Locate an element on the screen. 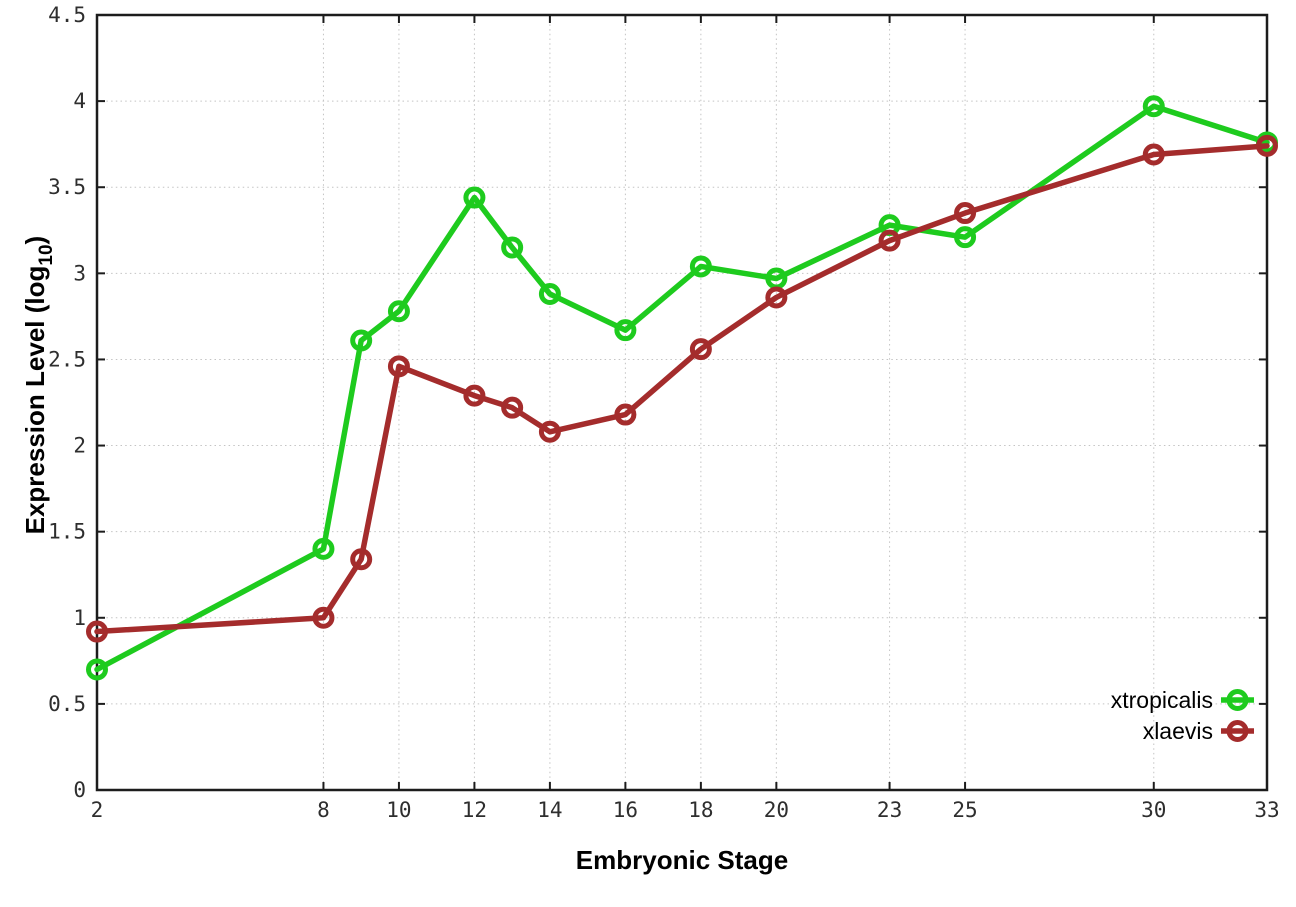 The height and width of the screenshot is (907, 1296). x-tick-label: 25 is located at coordinates (964, 810).